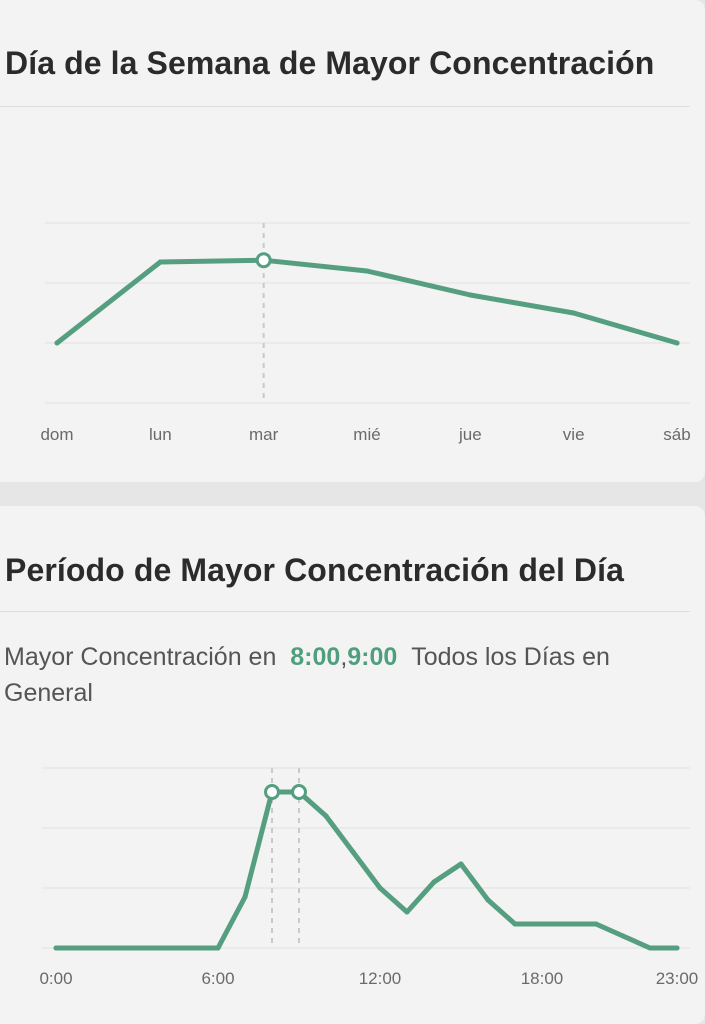 Image resolution: width=705 pixels, height=1024 pixels. What do you see at coordinates (372, 657) in the screenshot?
I see `peak-hour-b: 9:00` at bounding box center [372, 657].